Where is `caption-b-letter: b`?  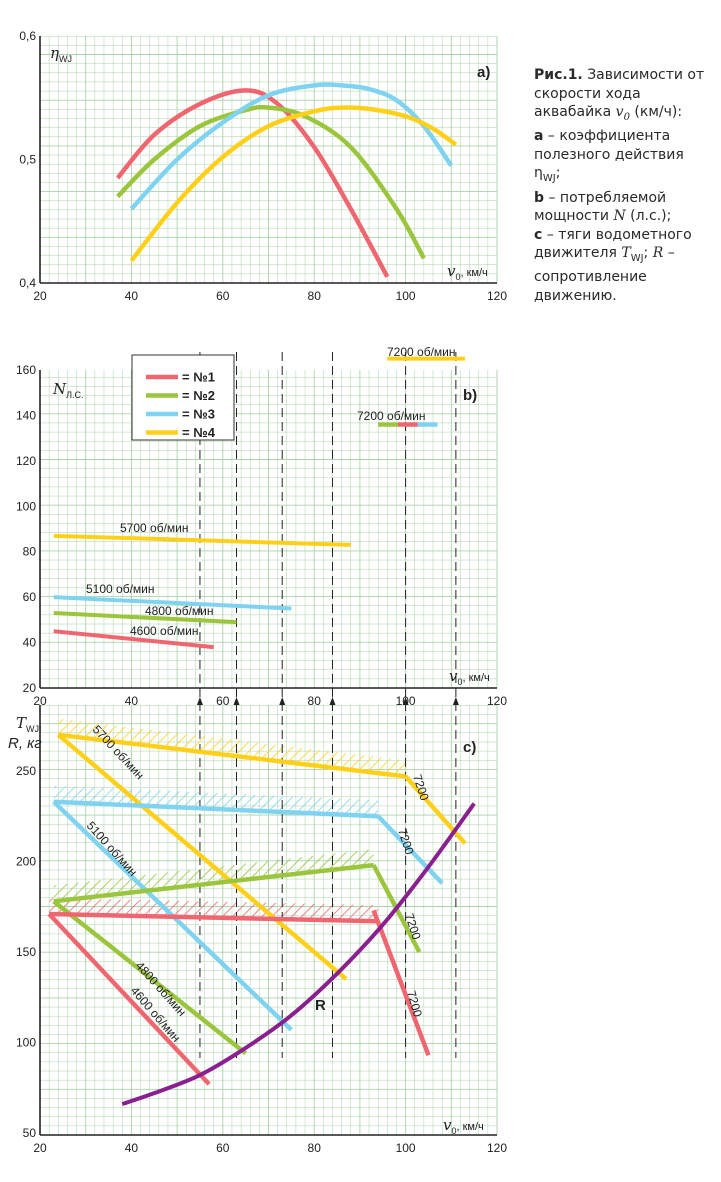 caption-b-letter: b is located at coordinates (539, 197).